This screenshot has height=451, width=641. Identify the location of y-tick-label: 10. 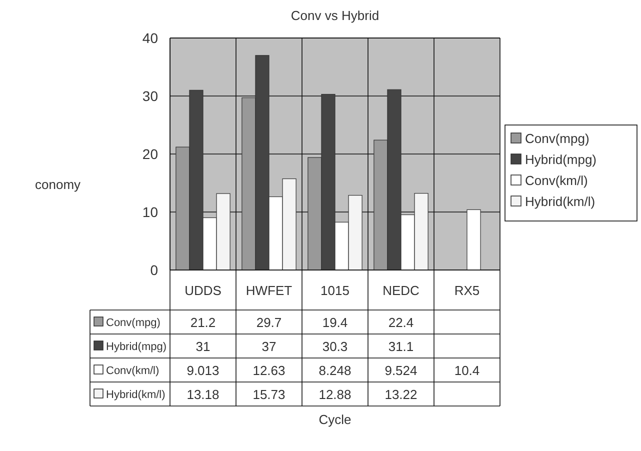
(150, 212).